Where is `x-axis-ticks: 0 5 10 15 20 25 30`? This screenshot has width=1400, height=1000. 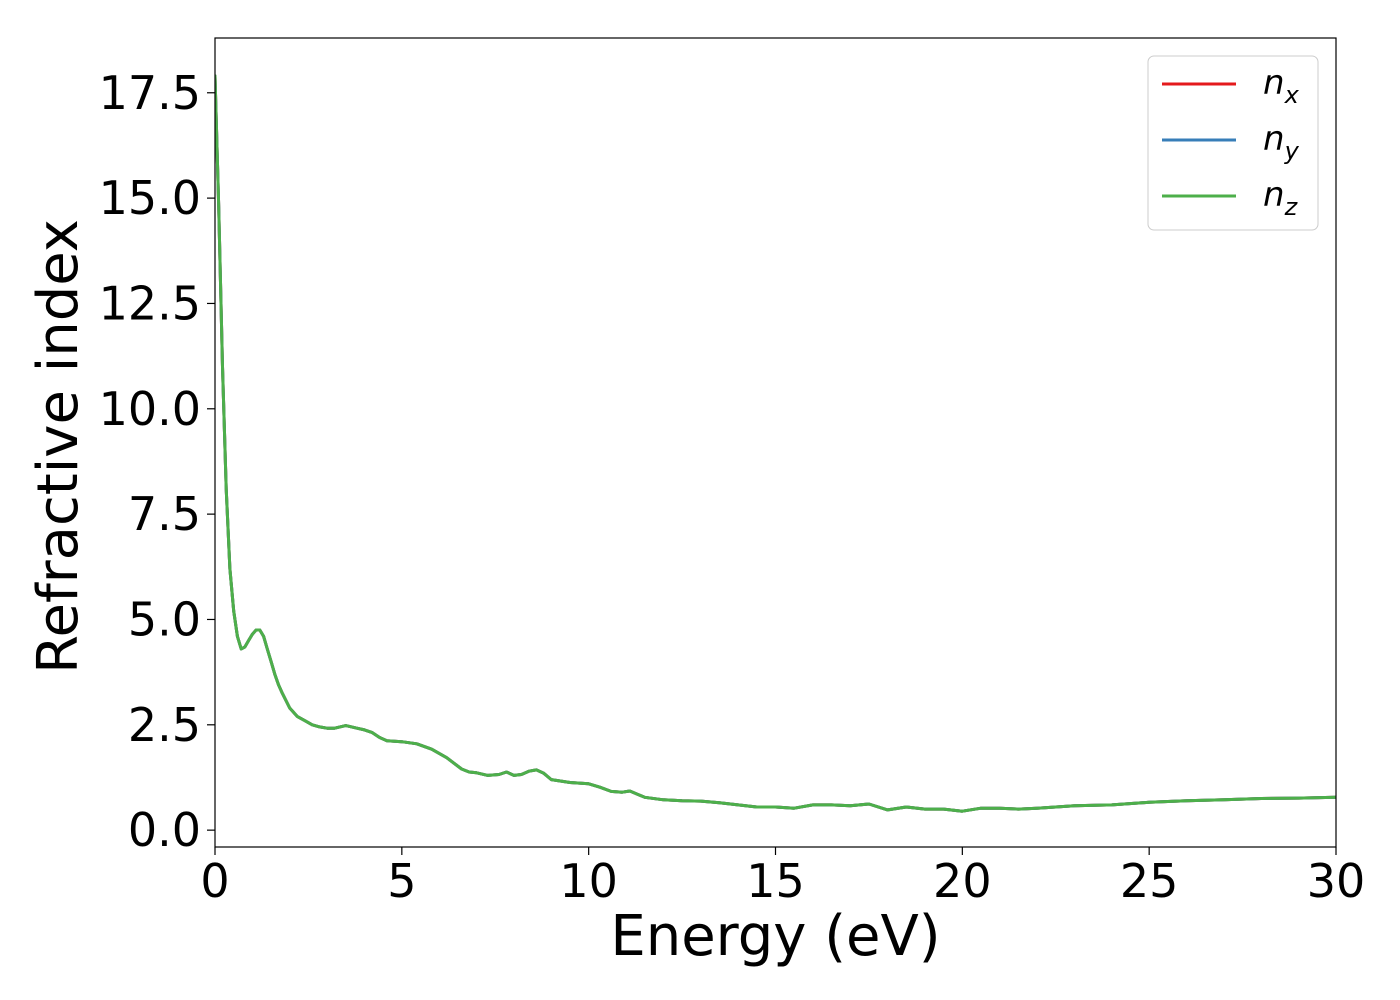 x-axis-ticks: 0 5 10 15 20 25 30 is located at coordinates (782, 877).